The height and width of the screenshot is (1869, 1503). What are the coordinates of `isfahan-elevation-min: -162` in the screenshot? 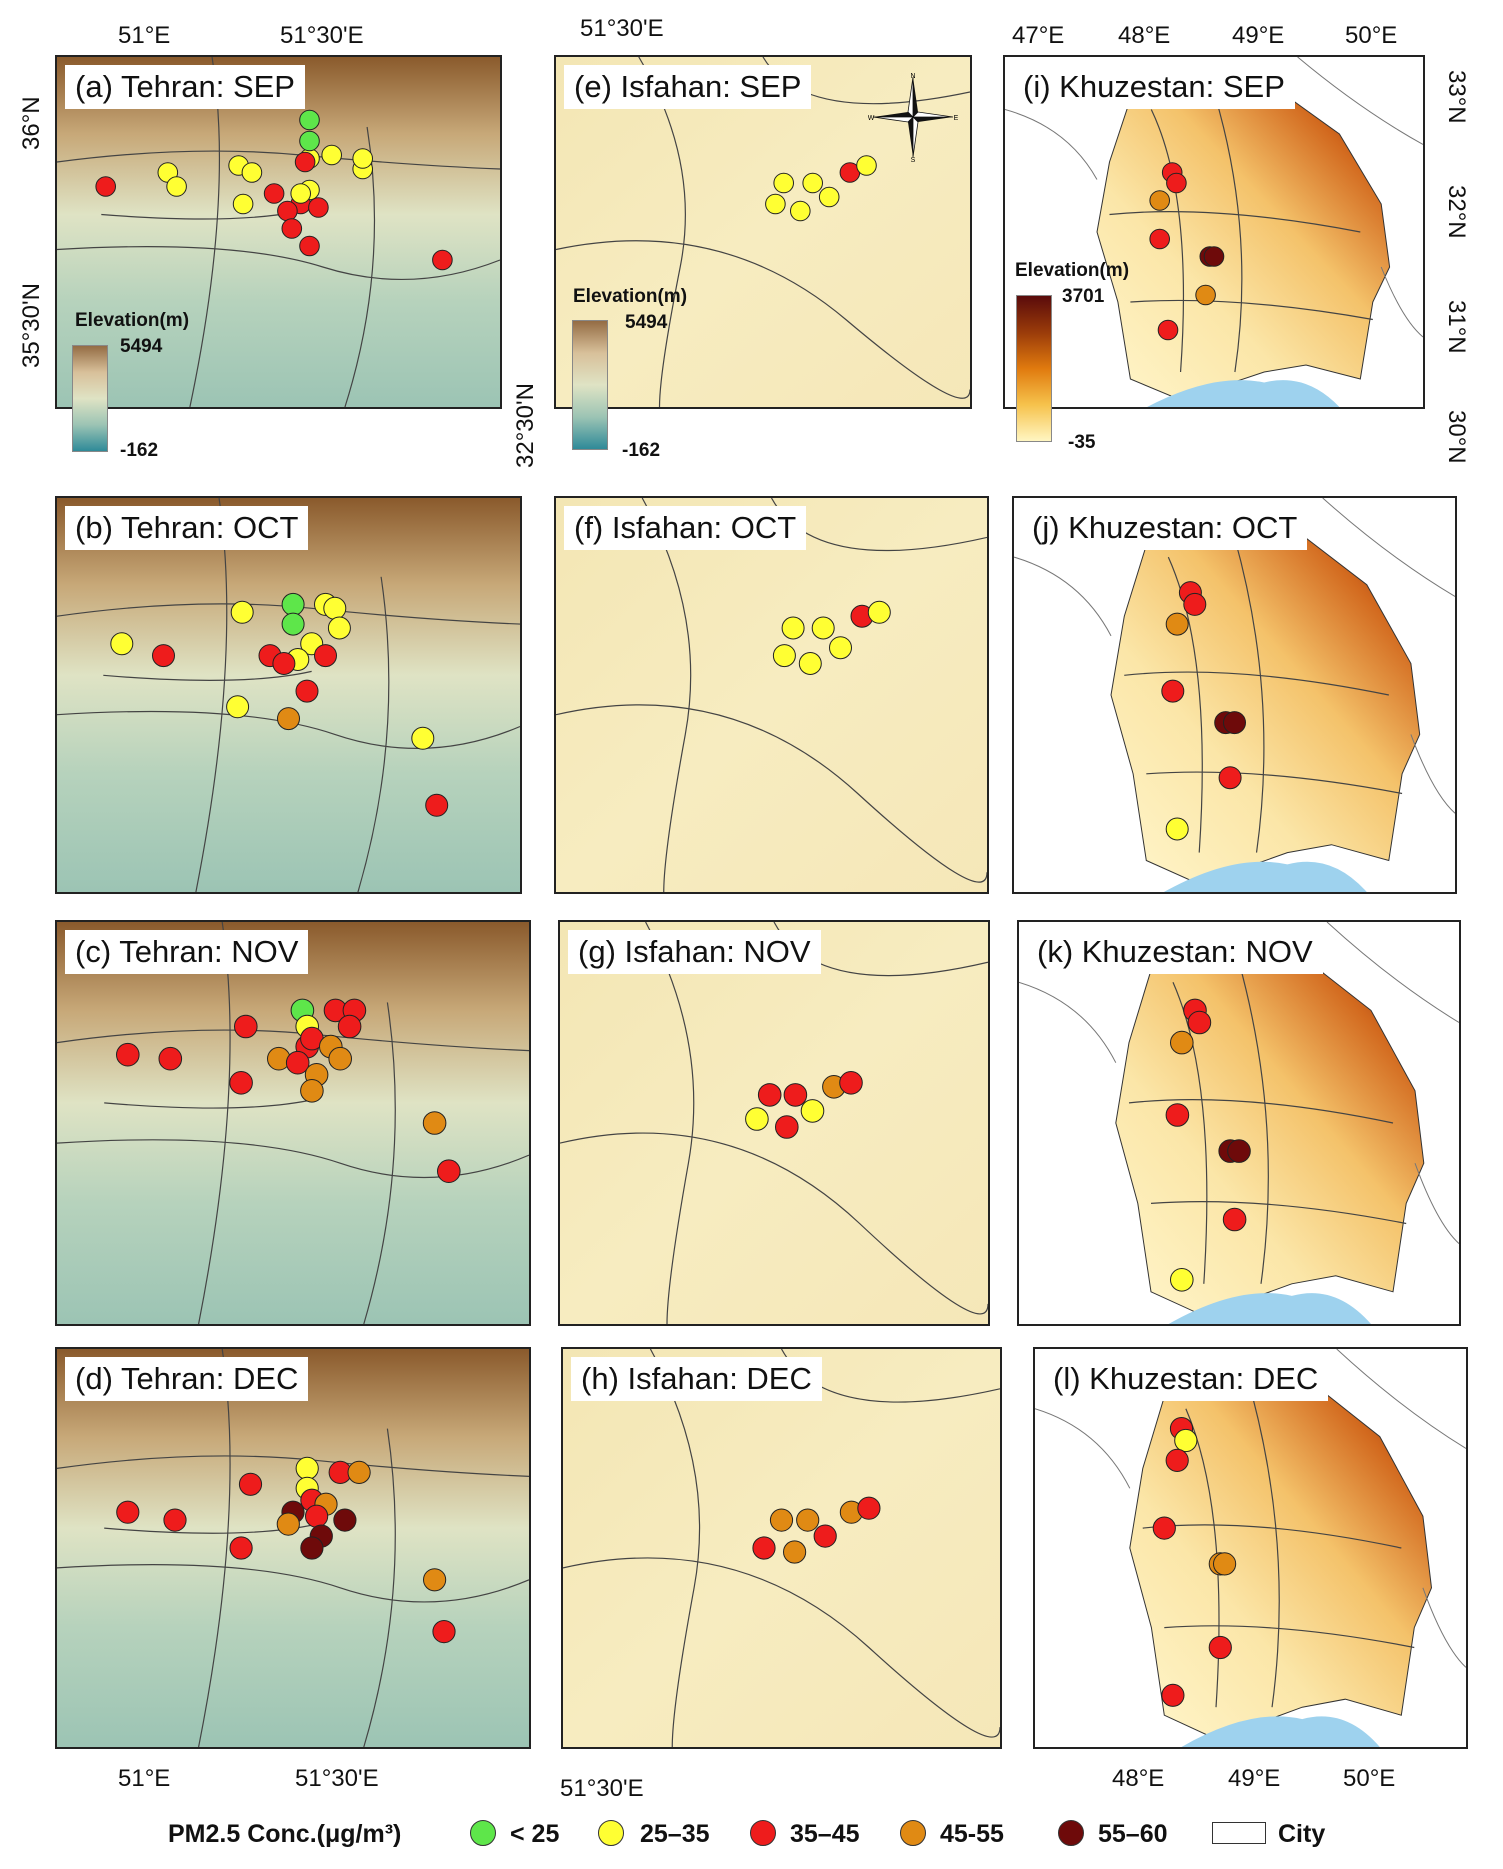 It's located at (641, 450).